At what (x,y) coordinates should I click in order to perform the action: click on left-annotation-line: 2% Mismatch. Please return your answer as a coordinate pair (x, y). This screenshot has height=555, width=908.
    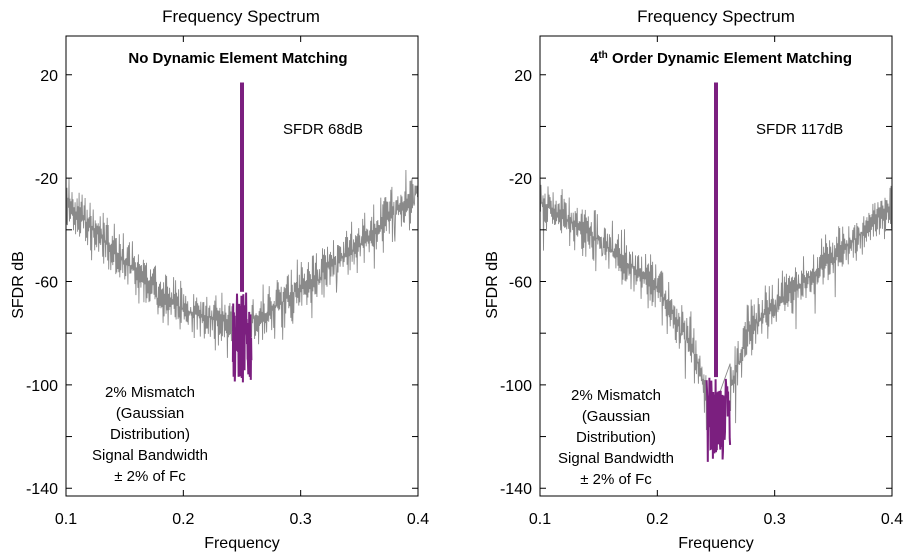
    Looking at the image, I should click on (150, 392).